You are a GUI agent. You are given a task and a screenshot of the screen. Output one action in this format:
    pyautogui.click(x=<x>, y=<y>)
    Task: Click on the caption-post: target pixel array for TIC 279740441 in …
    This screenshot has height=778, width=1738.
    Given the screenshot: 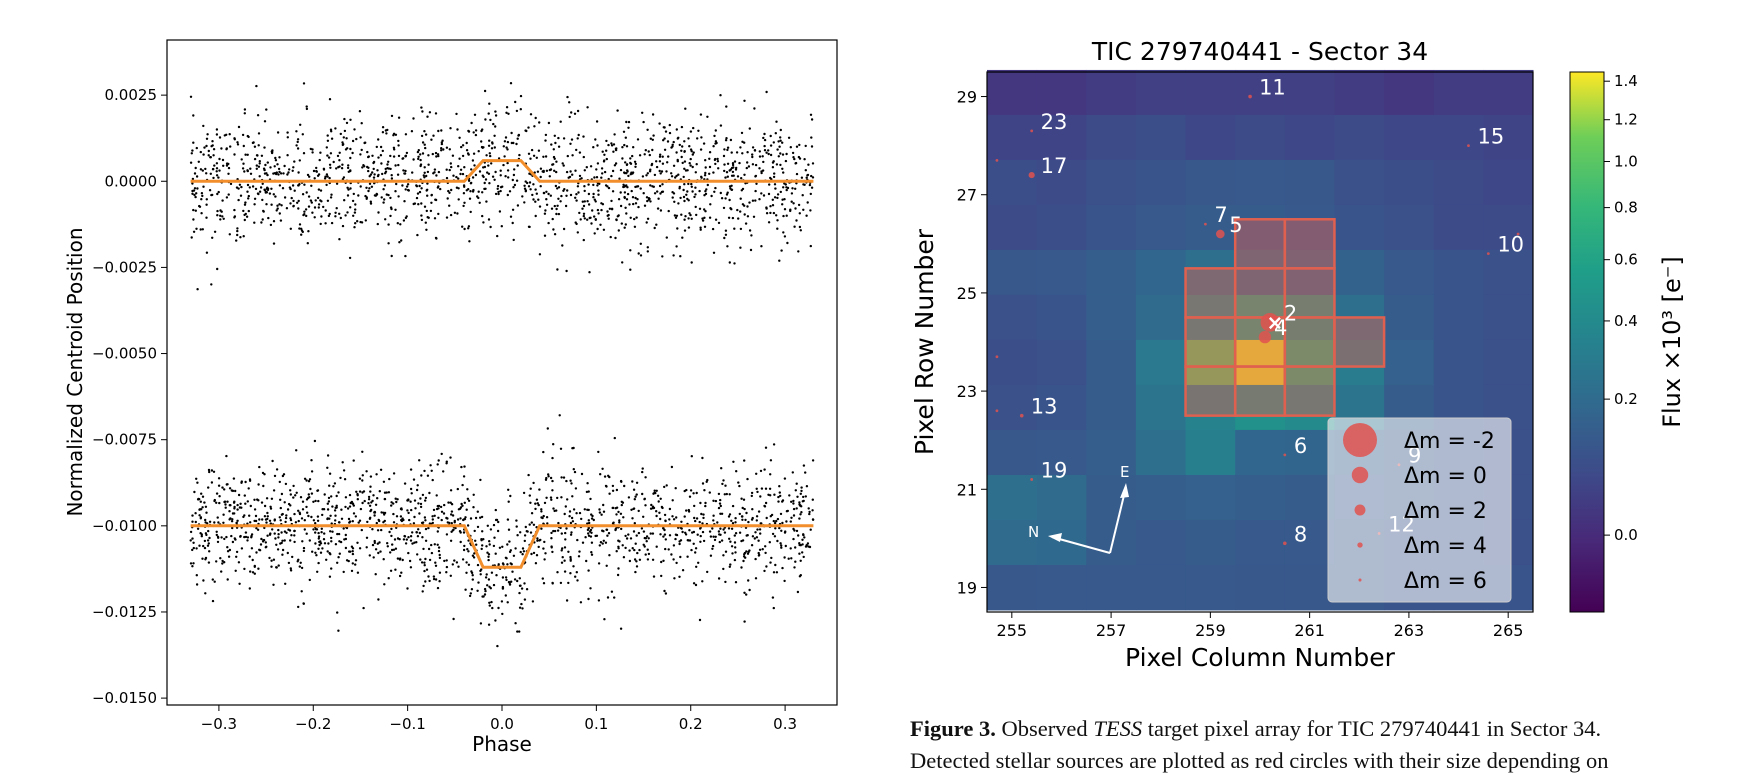 What is the action you would take?
    pyautogui.click(x=1372, y=728)
    